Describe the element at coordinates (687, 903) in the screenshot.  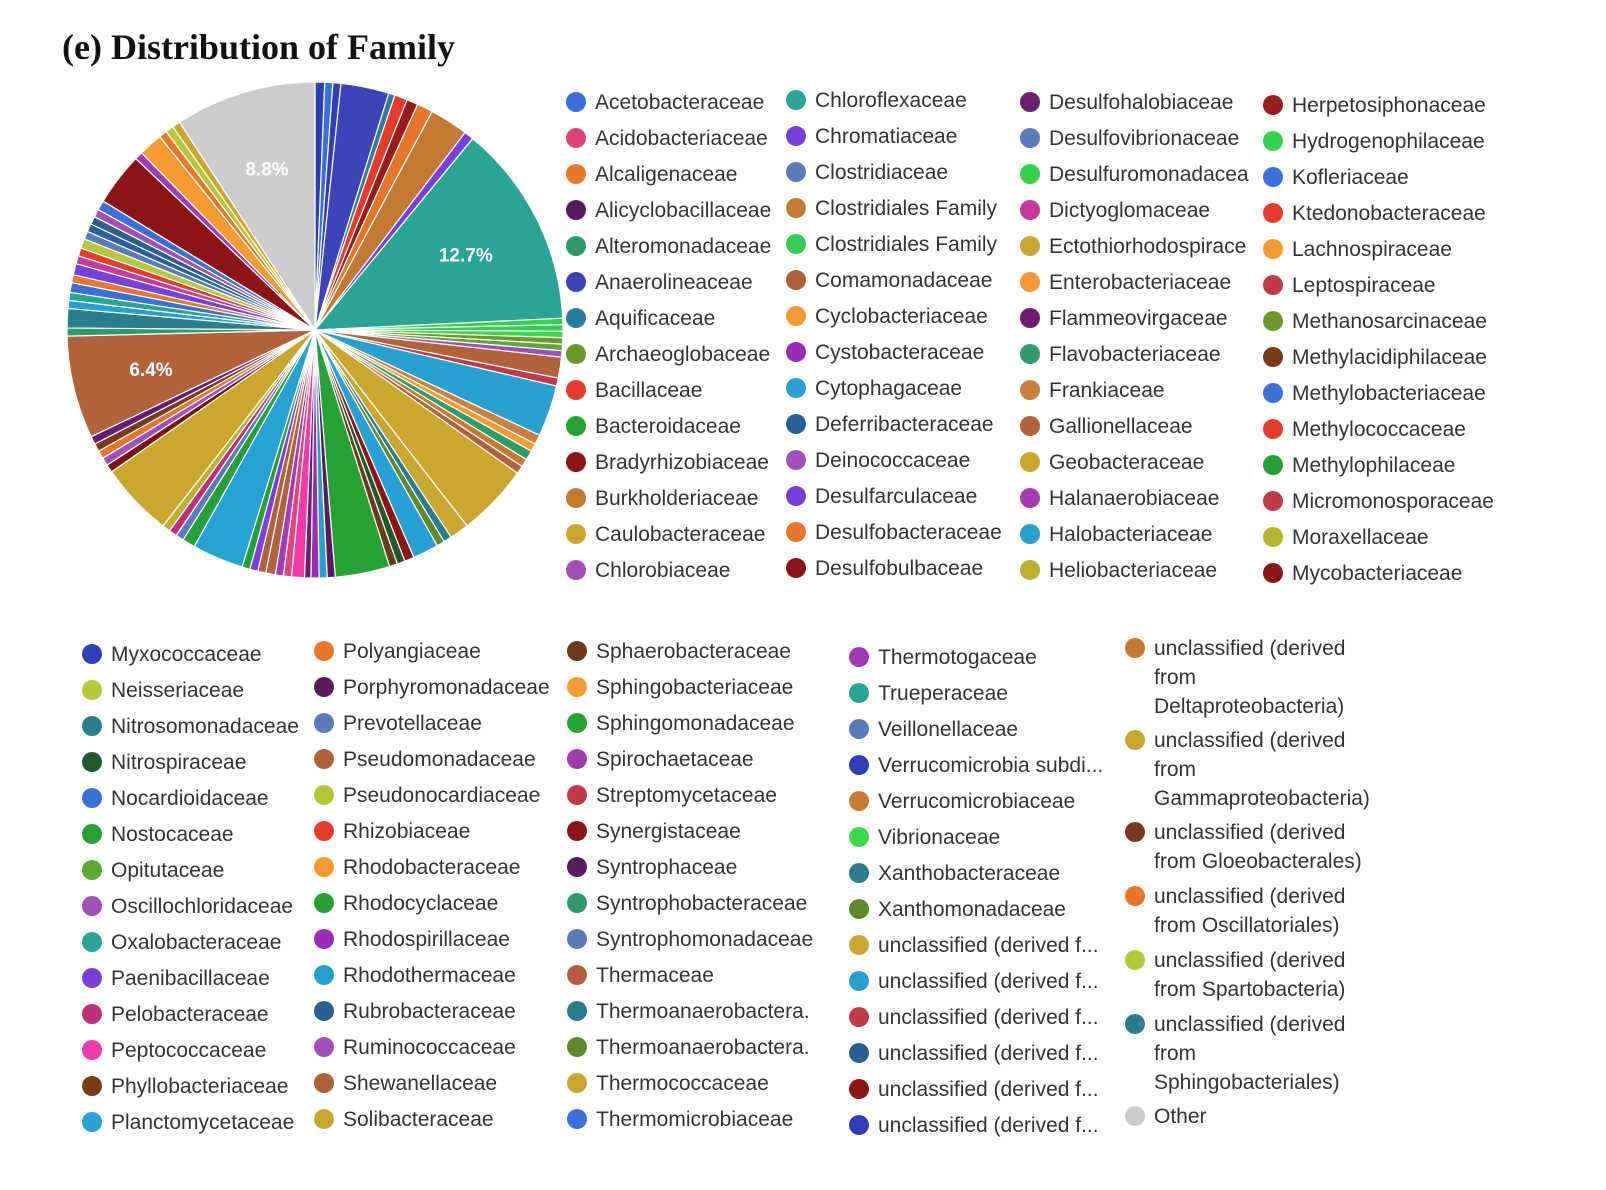
I see `legend-item: Syntrophobacteraceae` at that location.